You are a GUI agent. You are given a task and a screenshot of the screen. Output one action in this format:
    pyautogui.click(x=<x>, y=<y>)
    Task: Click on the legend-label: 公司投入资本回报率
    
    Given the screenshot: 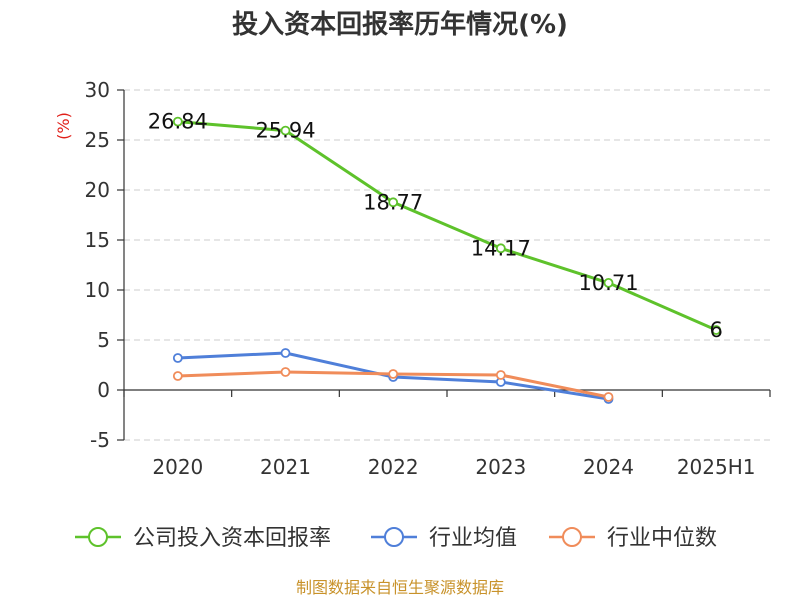 What is the action you would take?
    pyautogui.click(x=232, y=538)
    